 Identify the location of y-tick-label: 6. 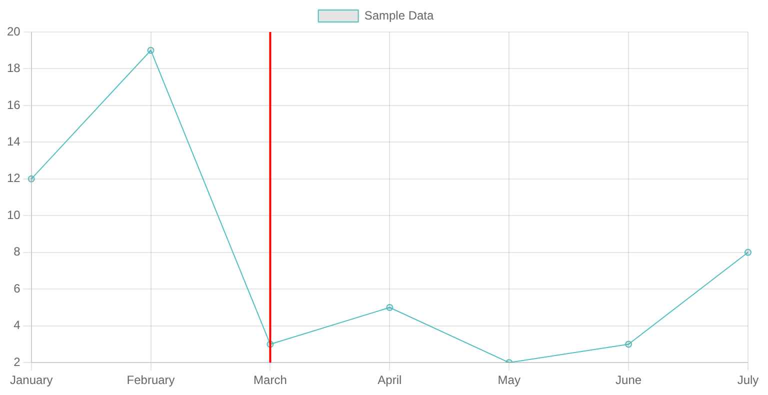
(17, 288).